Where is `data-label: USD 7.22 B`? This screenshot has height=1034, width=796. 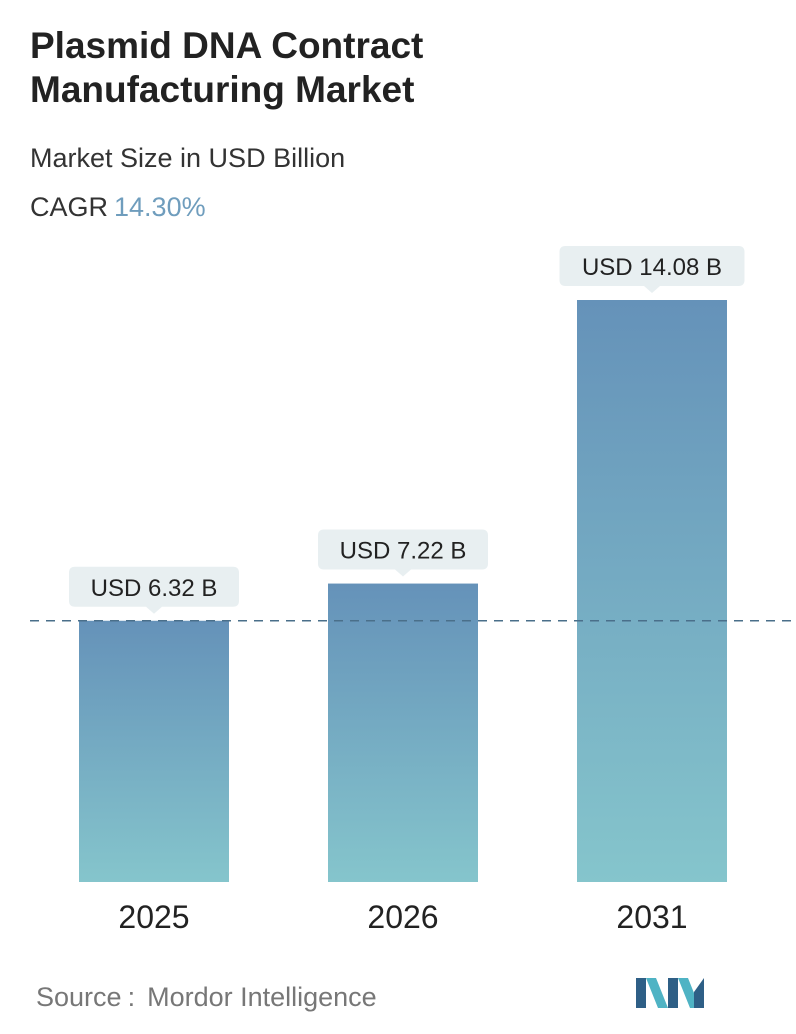
data-label: USD 7.22 B is located at coordinates (403, 551).